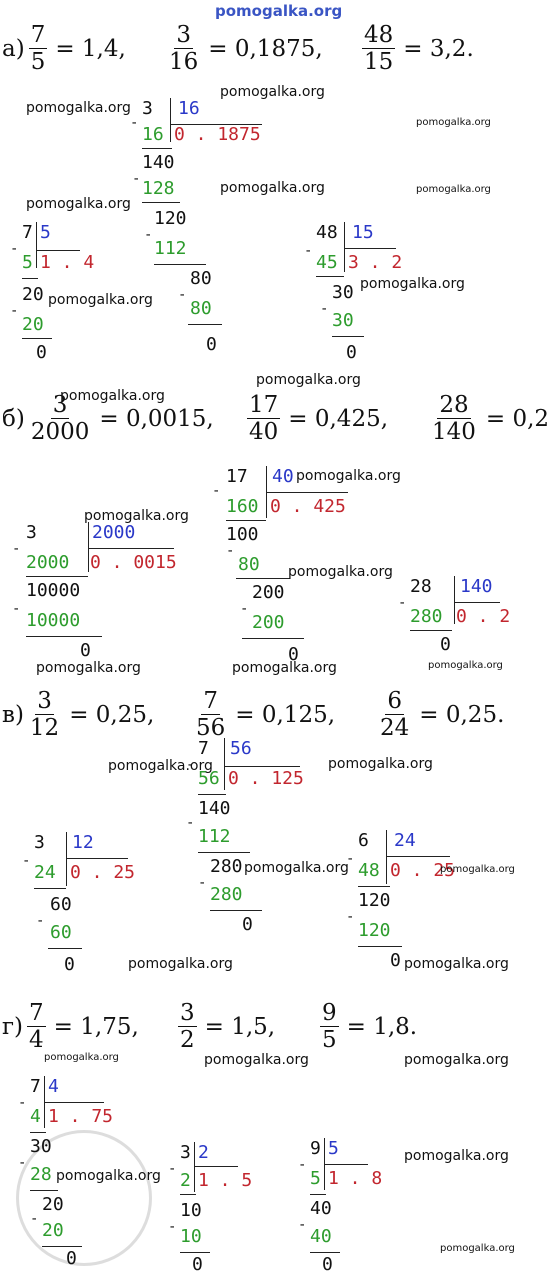 The height and width of the screenshot is (1281, 547). Describe the element at coordinates (41, 1174) in the screenshot. I see `subtrahend: 28` at that location.